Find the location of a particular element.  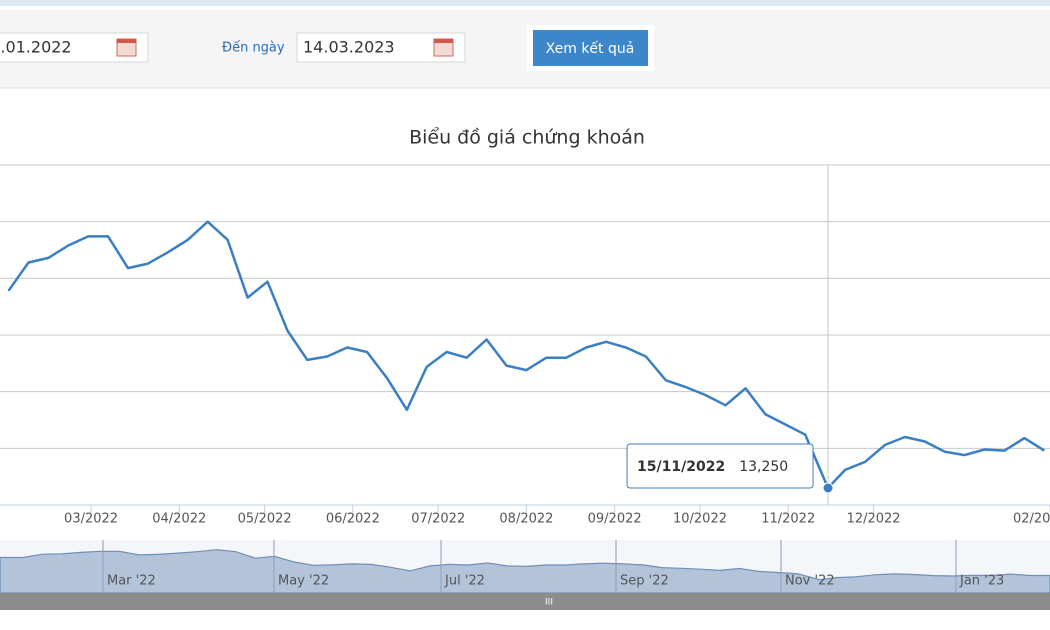

x-tick-label: 12/2022 is located at coordinates (874, 519).